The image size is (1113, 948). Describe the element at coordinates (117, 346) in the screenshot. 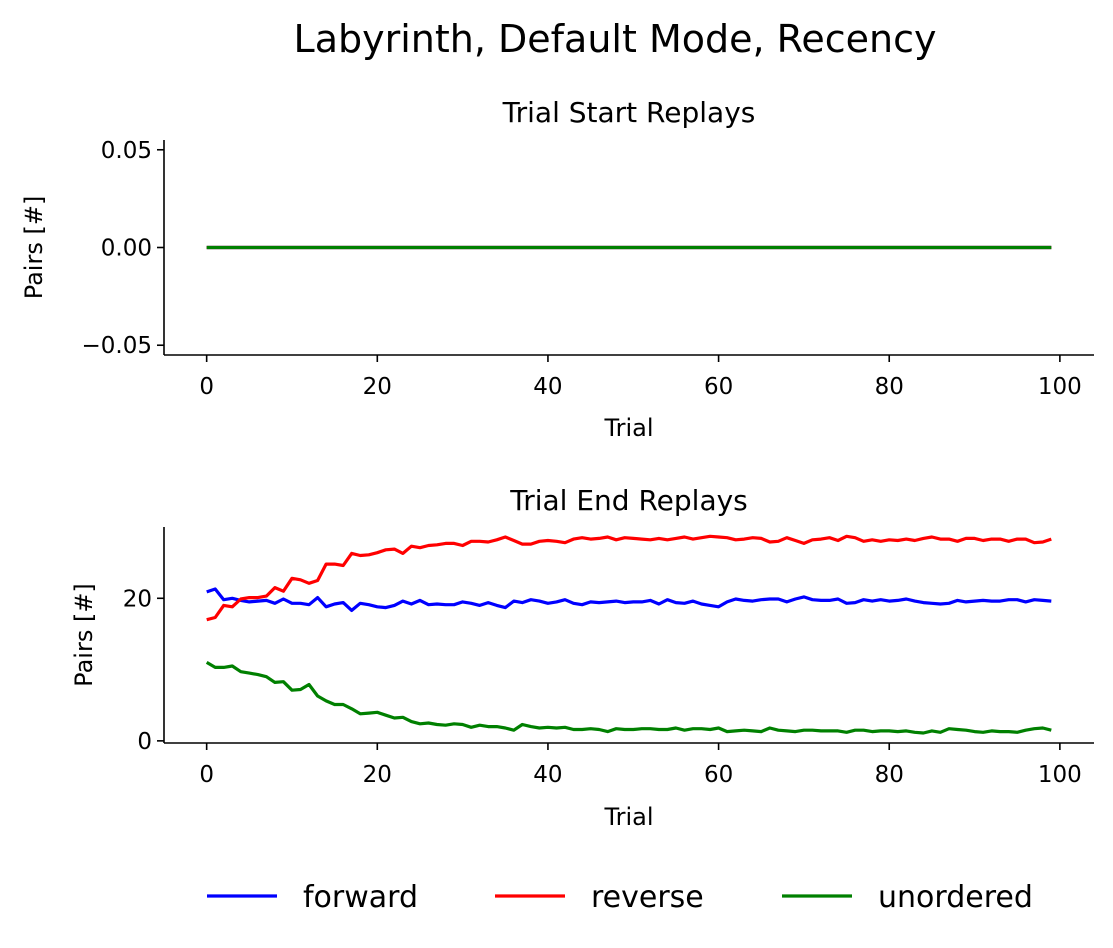

I see `y-tick-label: −0.05` at that location.